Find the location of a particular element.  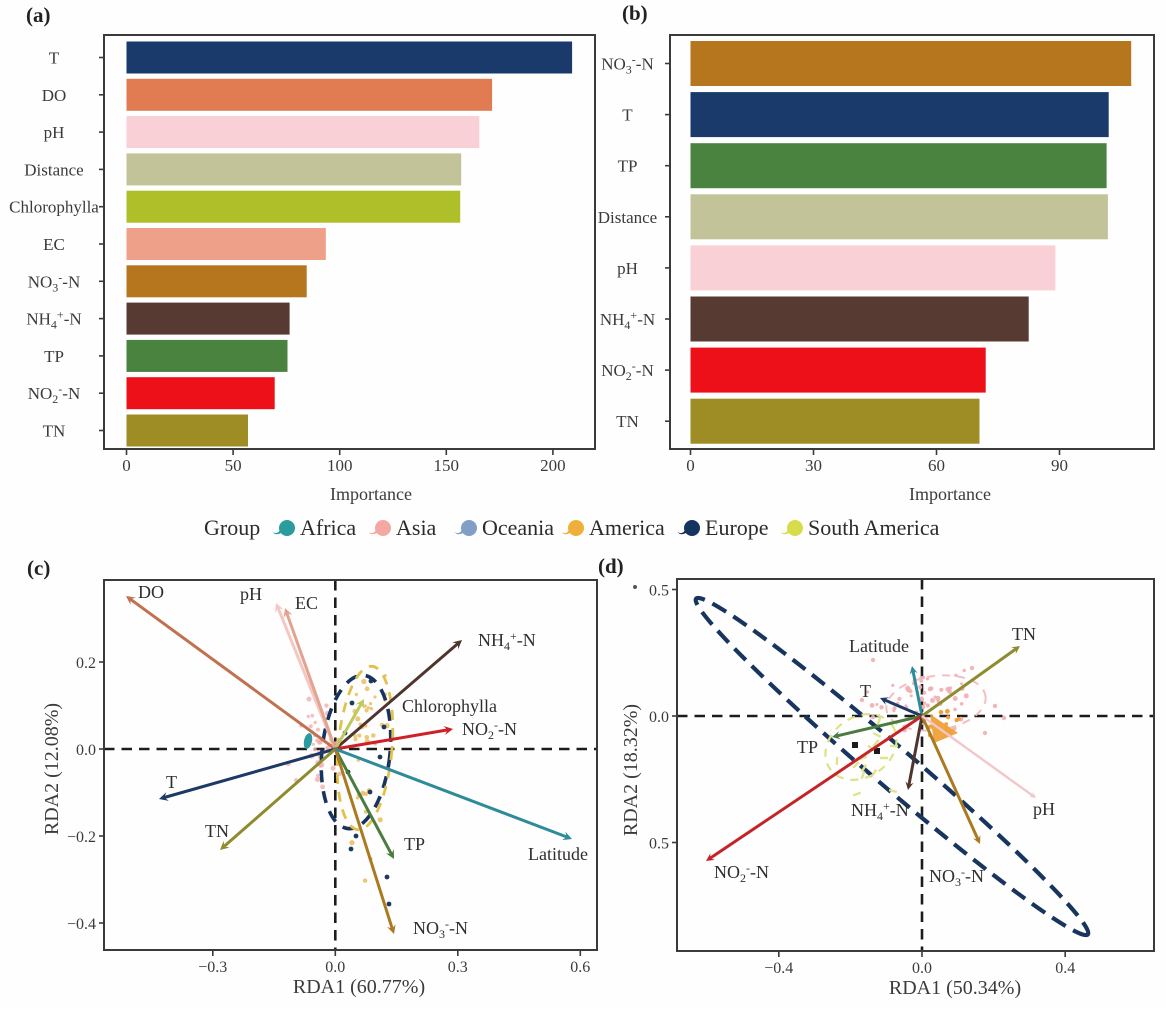

svg-text: (b) is located at coordinates (635, 13).